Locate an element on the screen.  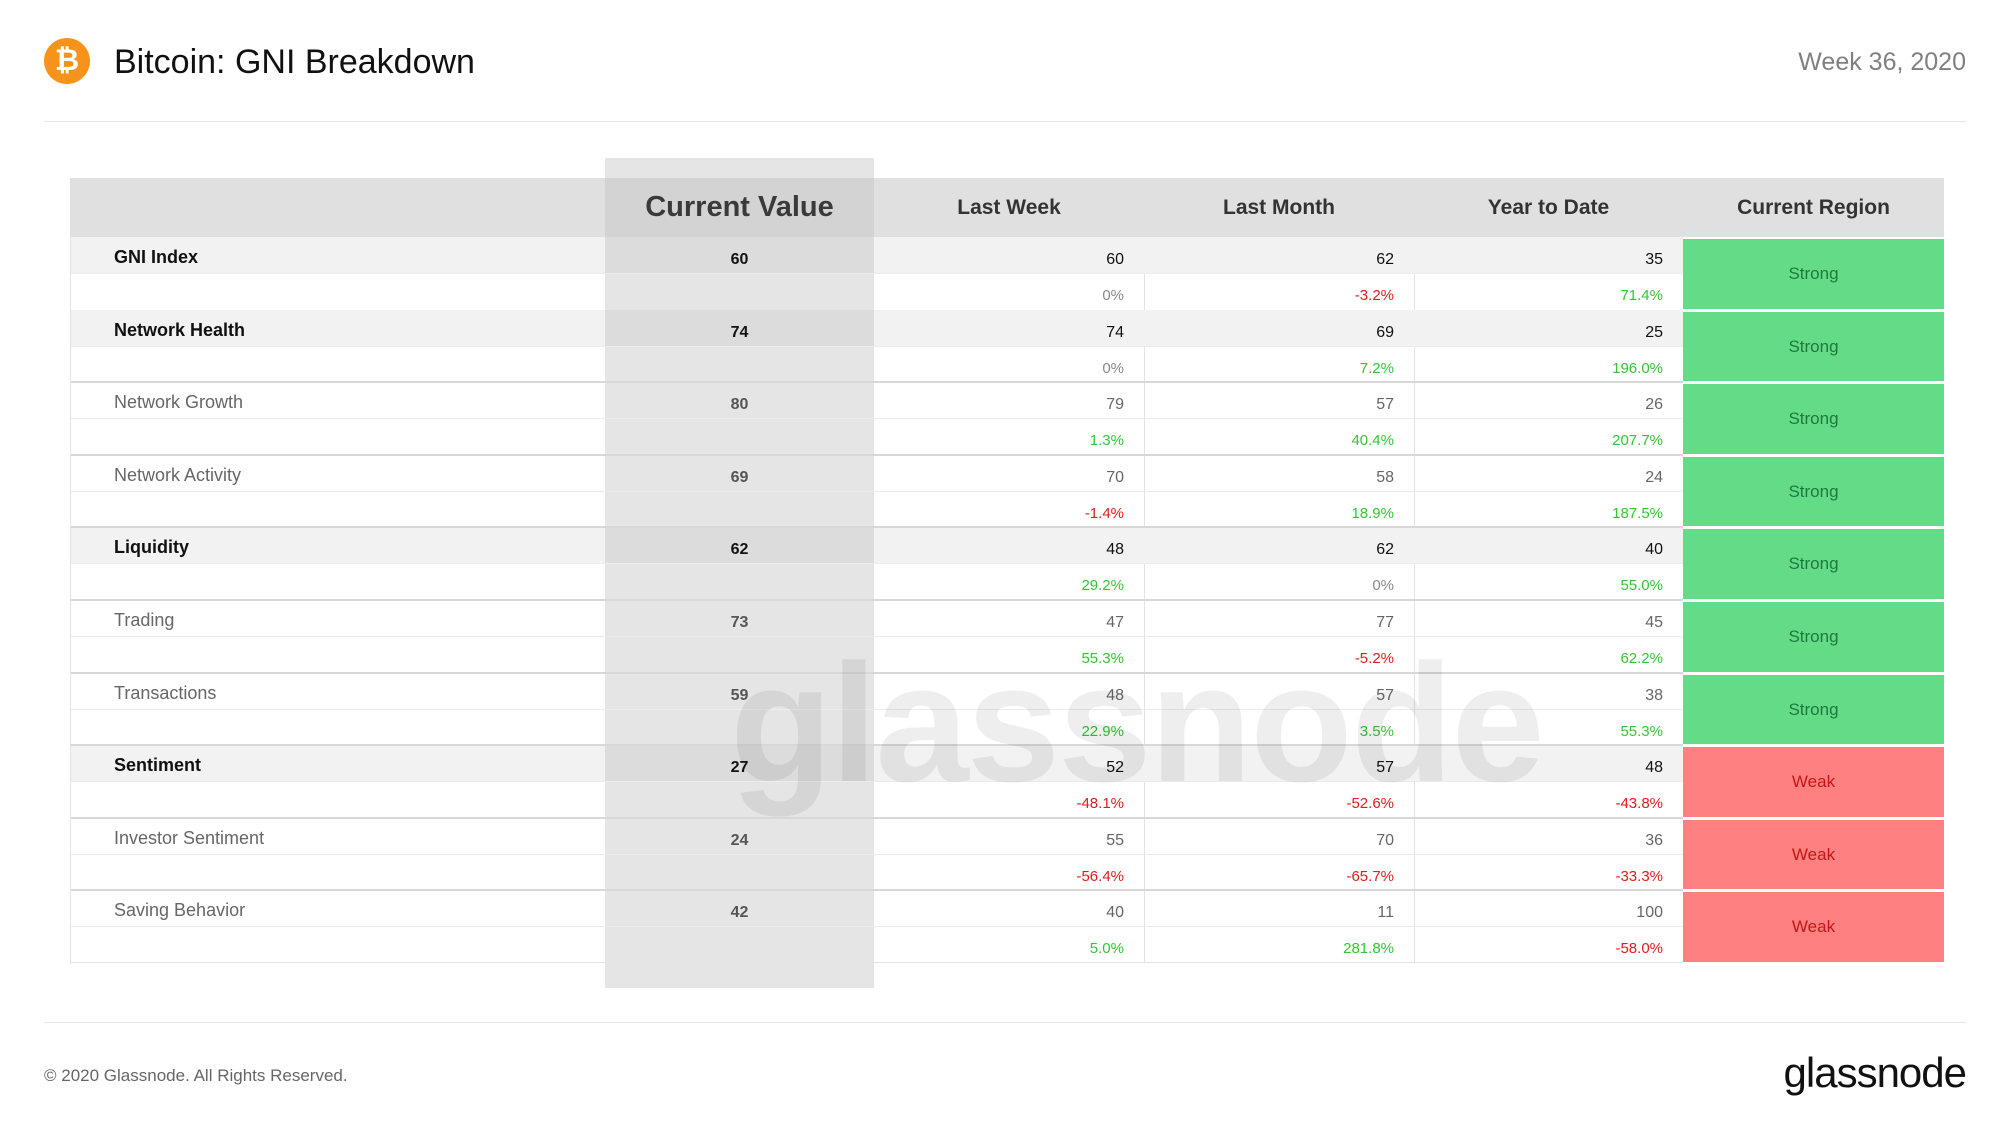
footer-divider is located at coordinates (1005, 1022).